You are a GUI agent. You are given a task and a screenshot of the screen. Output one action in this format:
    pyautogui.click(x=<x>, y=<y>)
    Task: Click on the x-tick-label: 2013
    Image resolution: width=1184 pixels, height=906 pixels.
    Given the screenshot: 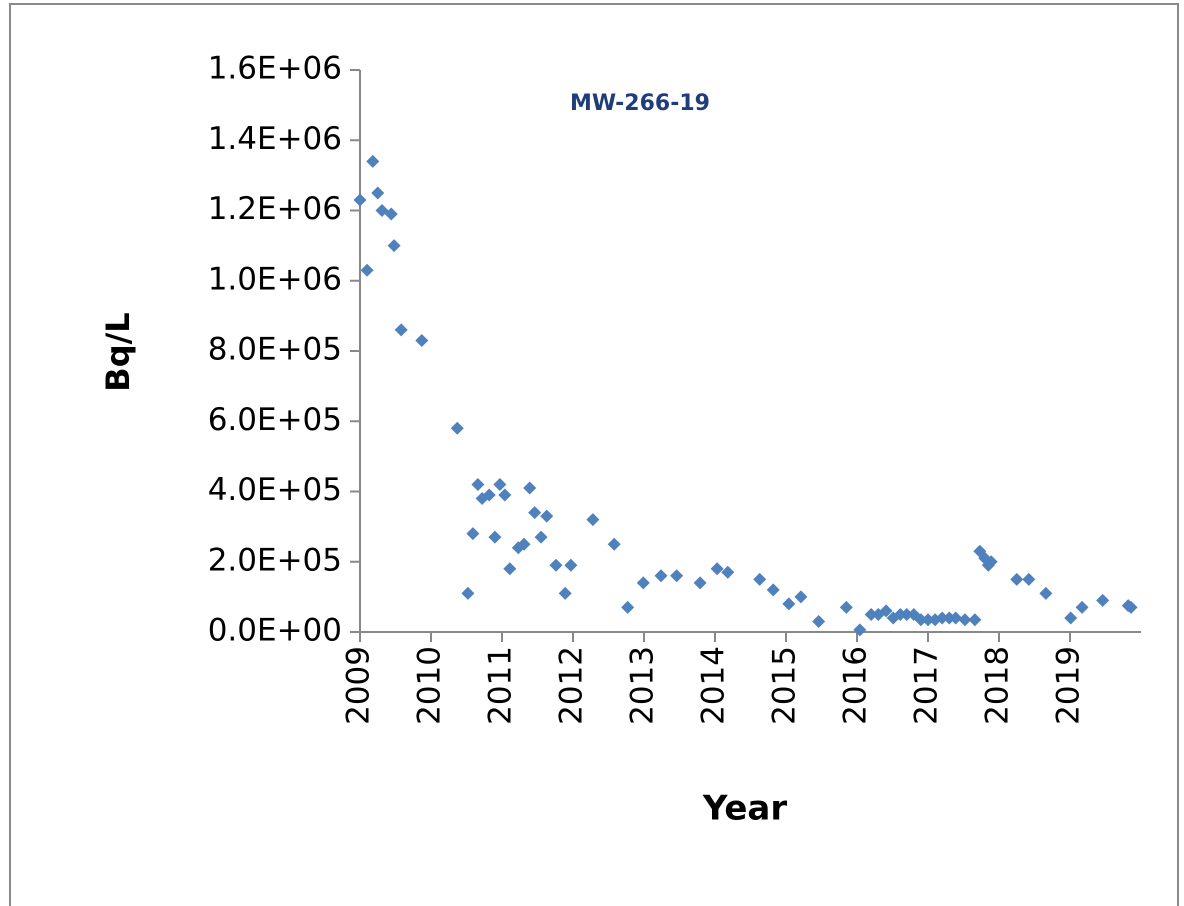 What is the action you would take?
    pyautogui.click(x=643, y=685)
    